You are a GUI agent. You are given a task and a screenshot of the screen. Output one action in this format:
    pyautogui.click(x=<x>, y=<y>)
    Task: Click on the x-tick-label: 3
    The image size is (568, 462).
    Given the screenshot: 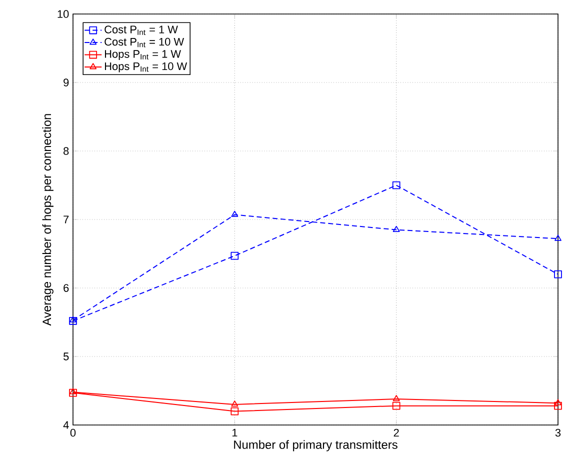 What is the action you would take?
    pyautogui.click(x=558, y=432)
    